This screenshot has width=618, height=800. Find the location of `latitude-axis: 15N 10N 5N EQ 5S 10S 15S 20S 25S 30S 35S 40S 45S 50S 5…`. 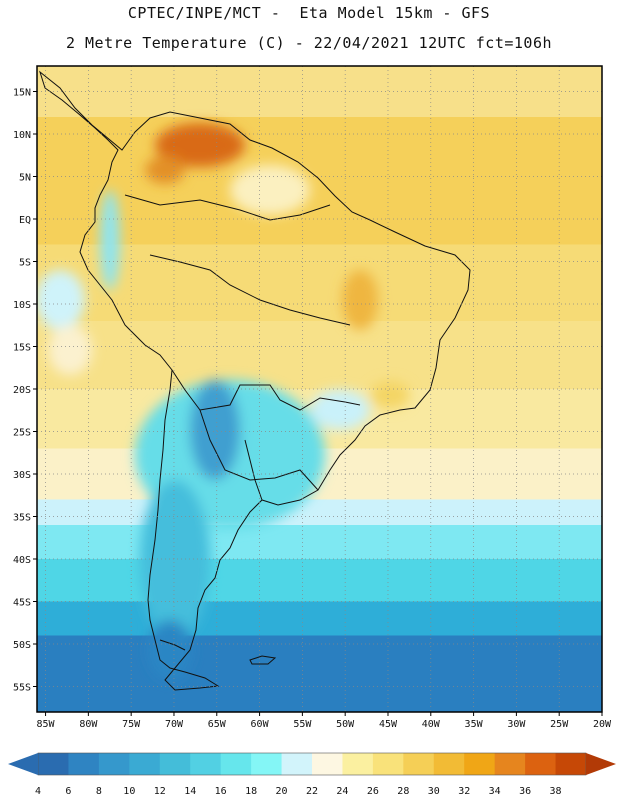

latitude-axis: 15N 10N 5N EQ 5S 10S 15S 20S 25S 30S 35S 40S 45S 50S 5… is located at coordinates (25, 391).